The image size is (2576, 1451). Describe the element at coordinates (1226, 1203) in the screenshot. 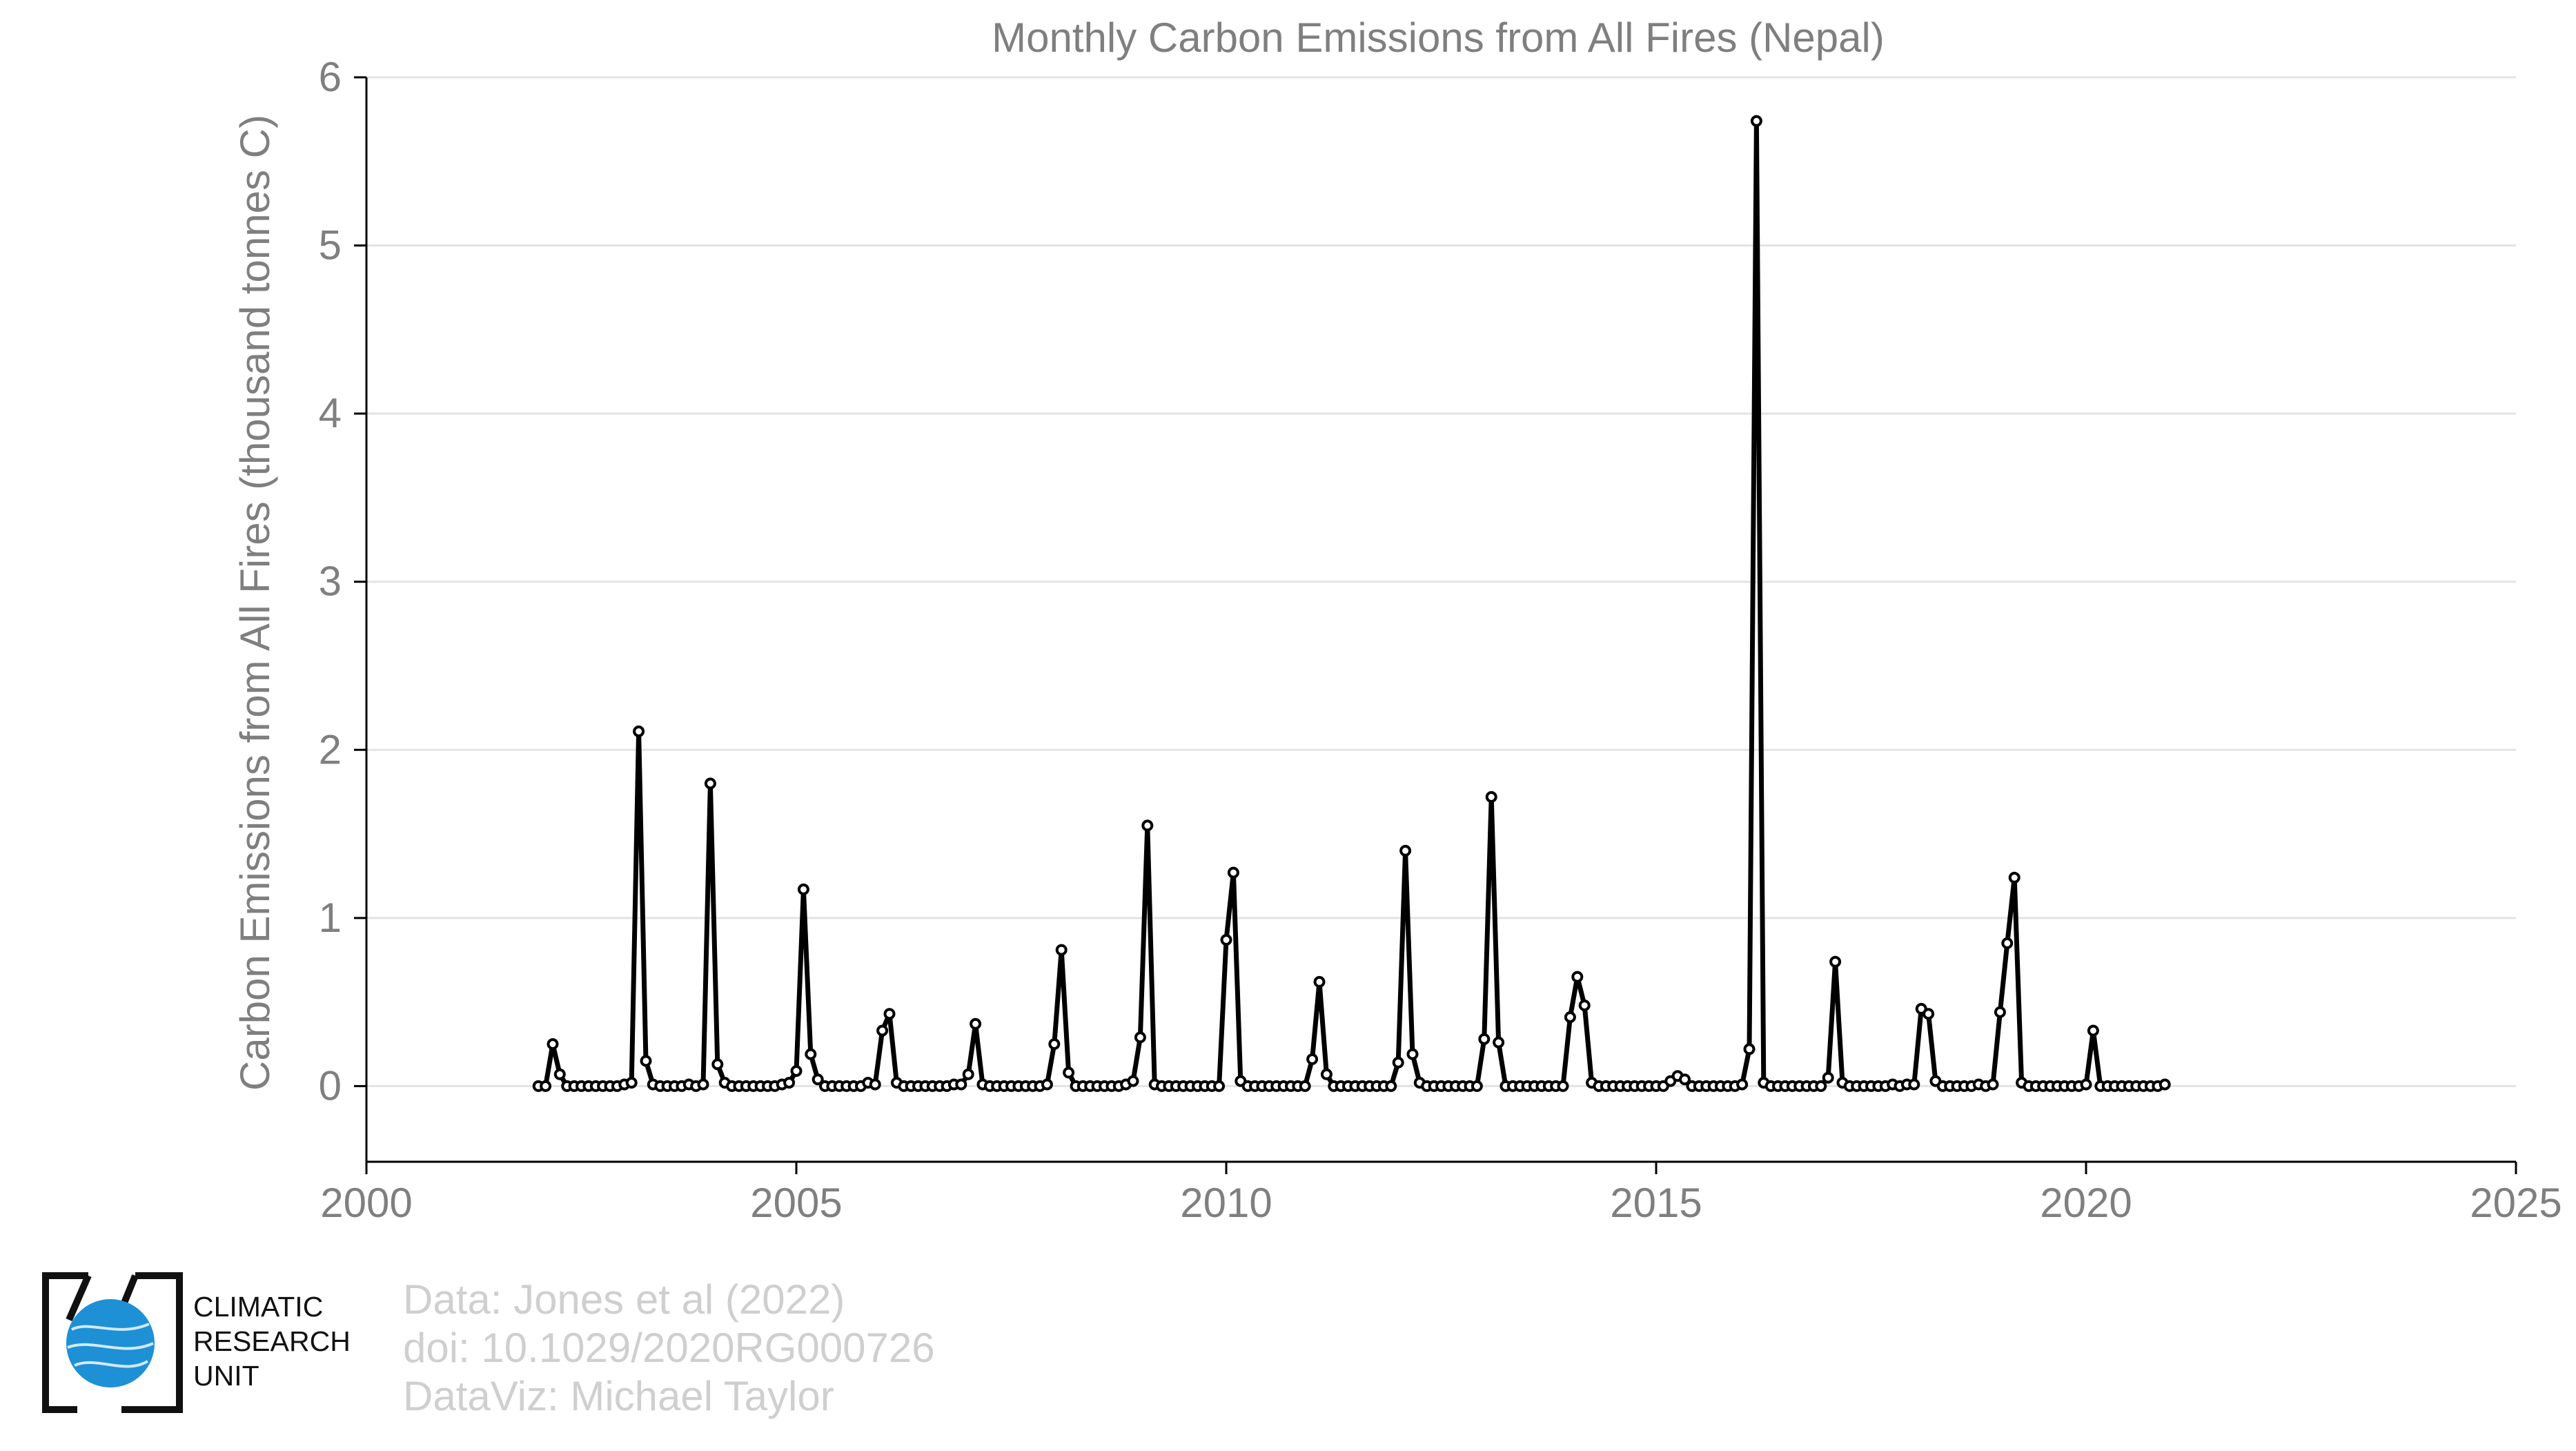

I see `x-tick-label: 2010` at that location.